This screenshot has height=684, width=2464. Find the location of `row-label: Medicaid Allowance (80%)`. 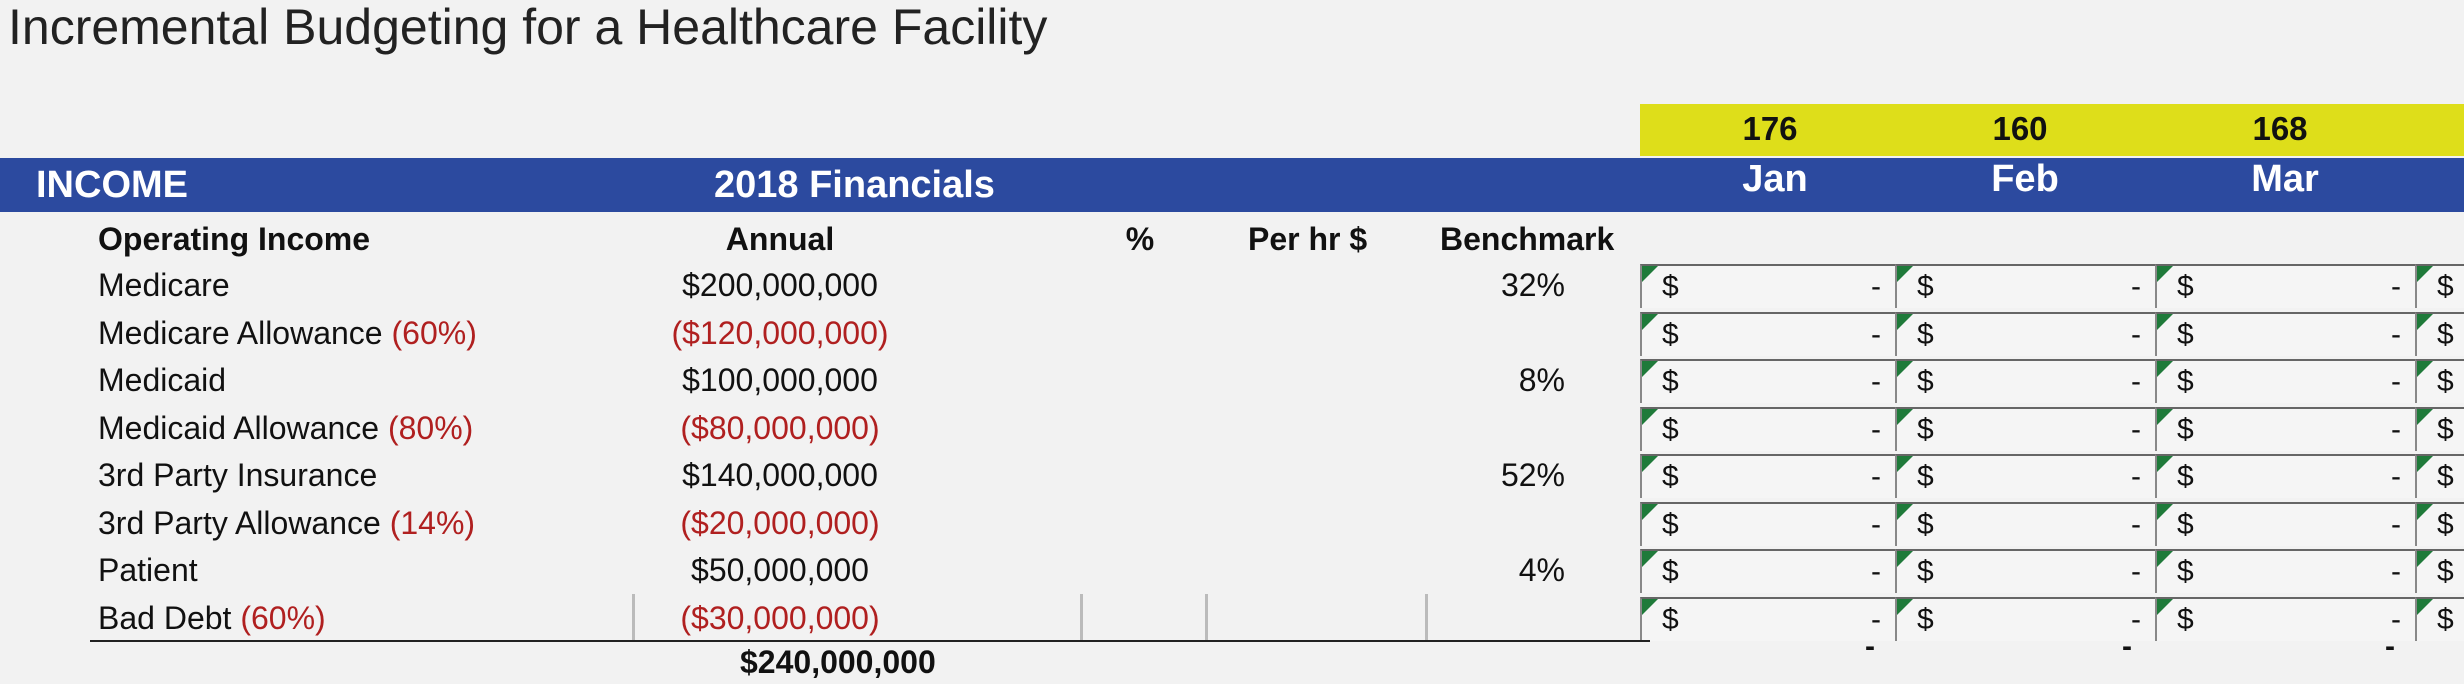

row-label: Medicaid Allowance (80%) is located at coordinates (285, 428).